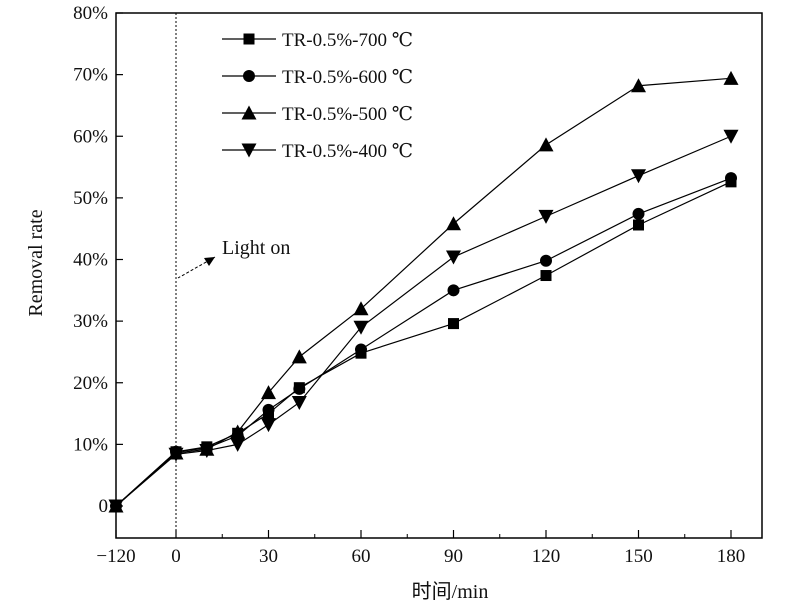 This screenshot has height=613, width=800. Describe the element at coordinates (90, 13) in the screenshot. I see `y-tick-label: 80%` at that location.